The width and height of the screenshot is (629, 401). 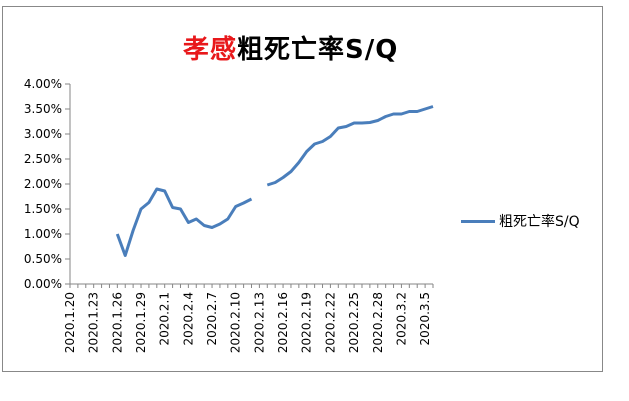 I want to click on chart-legend: 粗死亡率S/Q, so click(x=520, y=221).